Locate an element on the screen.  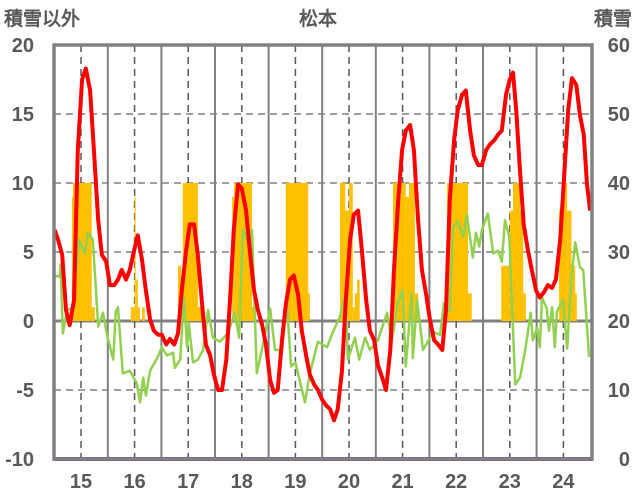
y-right-tick-label: 20 is located at coordinates (619, 322).